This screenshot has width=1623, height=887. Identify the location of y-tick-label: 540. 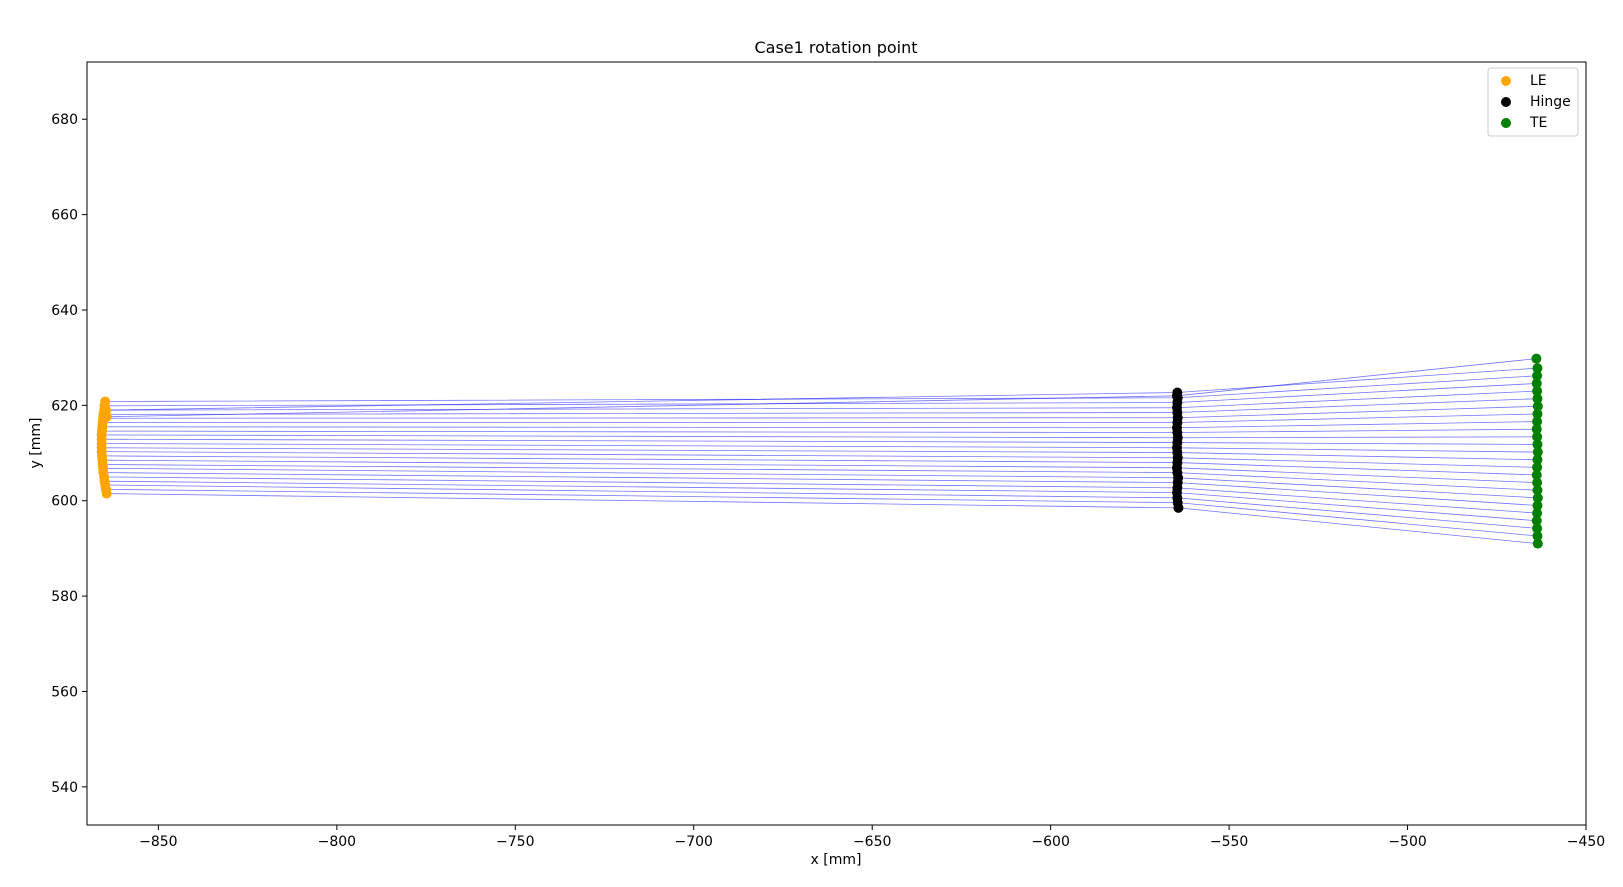
(64, 788).